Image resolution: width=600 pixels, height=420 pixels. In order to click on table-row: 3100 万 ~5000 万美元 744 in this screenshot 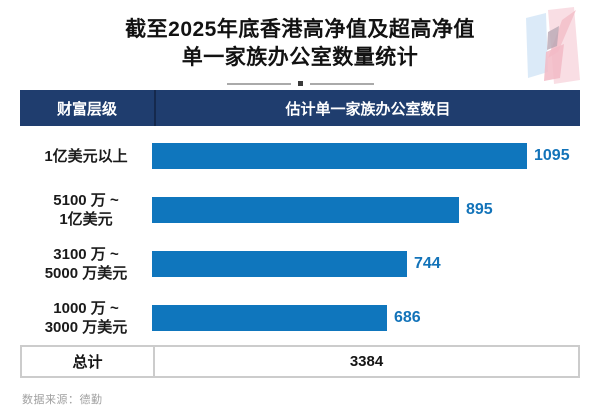, I will do `click(300, 264)`.